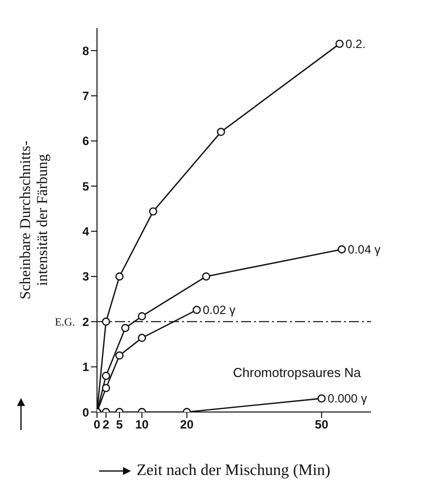 The height and width of the screenshot is (497, 429). Describe the element at coordinates (86, 231) in the screenshot. I see `y-tick-label: 4` at that location.